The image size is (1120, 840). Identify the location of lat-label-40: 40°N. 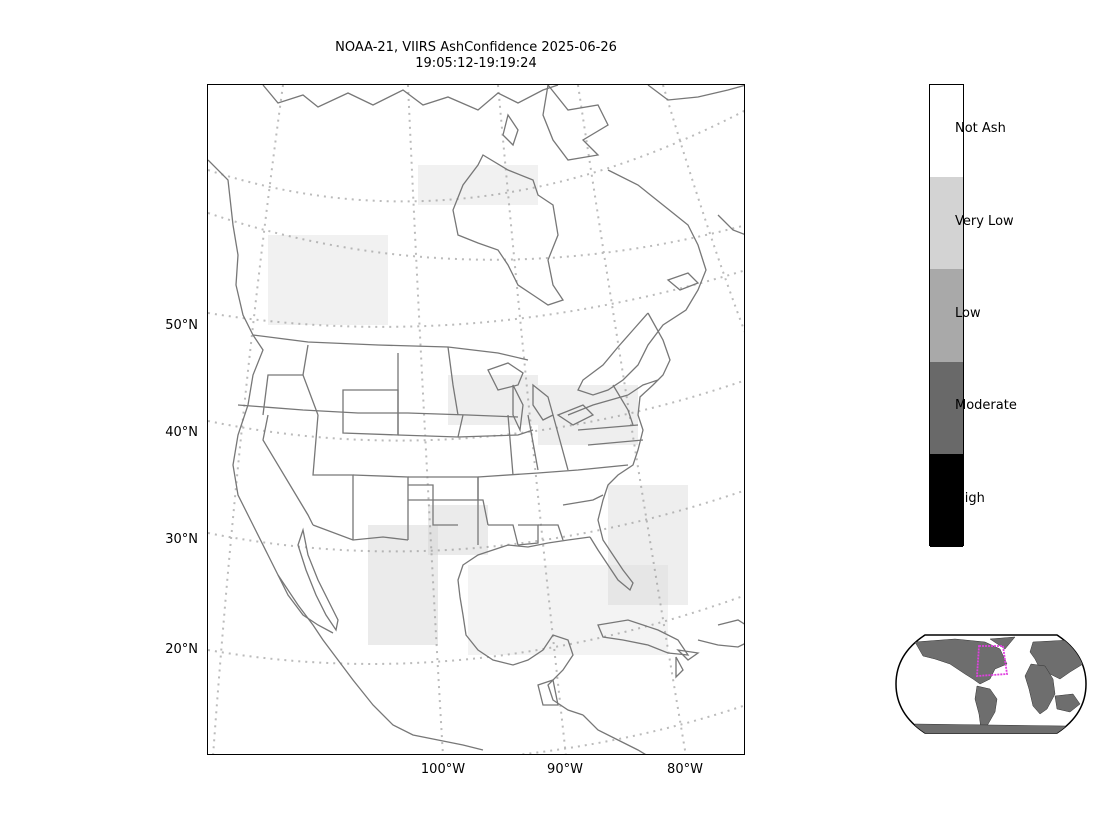
(181, 432).